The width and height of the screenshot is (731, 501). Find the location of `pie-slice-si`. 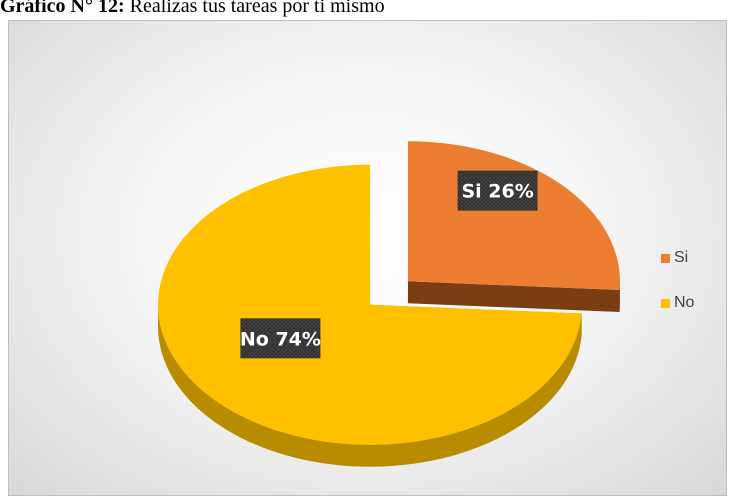

pie-slice-si is located at coordinates (513, 216).